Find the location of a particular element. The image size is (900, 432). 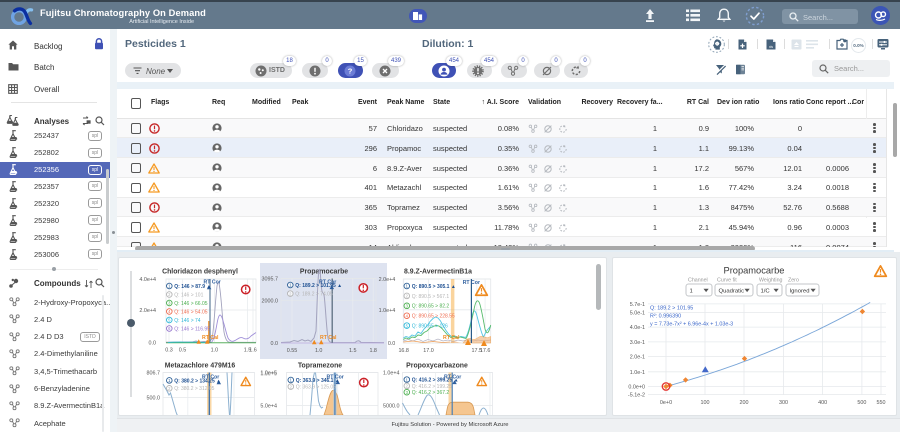

svg-text: Channel is located at coordinates (698, 281).